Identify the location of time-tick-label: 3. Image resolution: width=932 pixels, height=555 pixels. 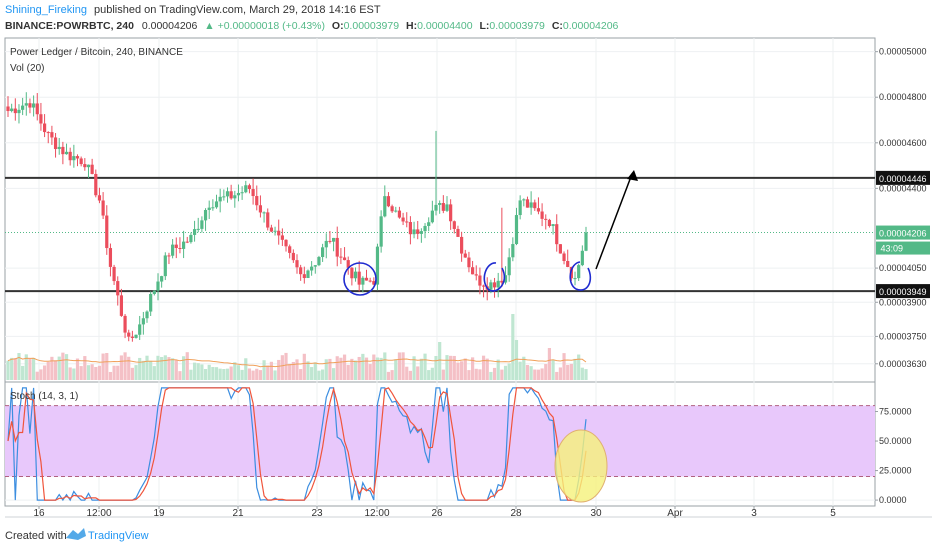
(754, 513).